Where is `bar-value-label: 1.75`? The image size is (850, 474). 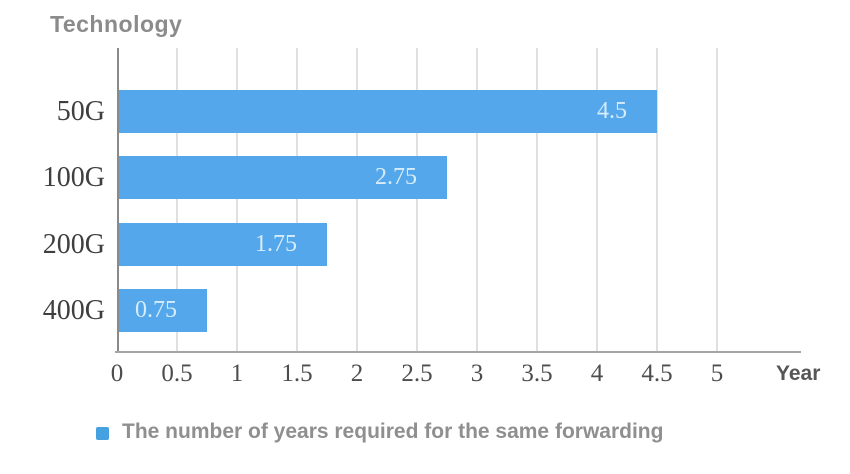
bar-value-label: 1.75 is located at coordinates (276, 244).